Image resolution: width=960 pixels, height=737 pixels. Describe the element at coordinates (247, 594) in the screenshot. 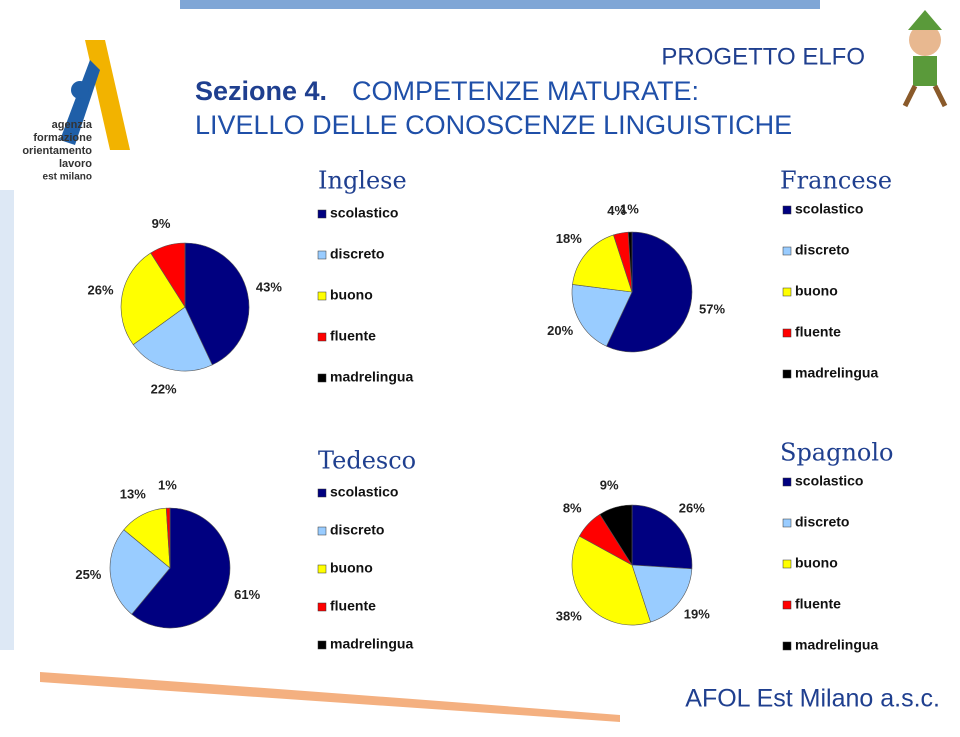

I see `data-label: 61%` at that location.